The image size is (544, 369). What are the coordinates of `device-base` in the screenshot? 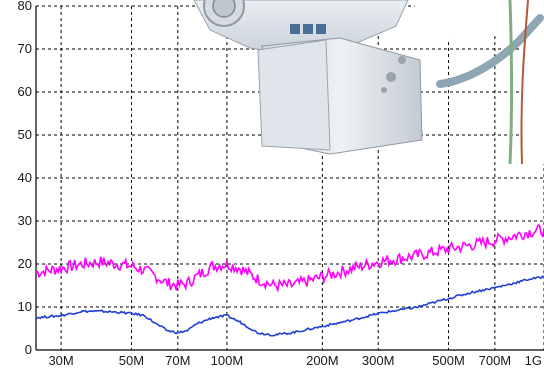 It's located at (294, 95).